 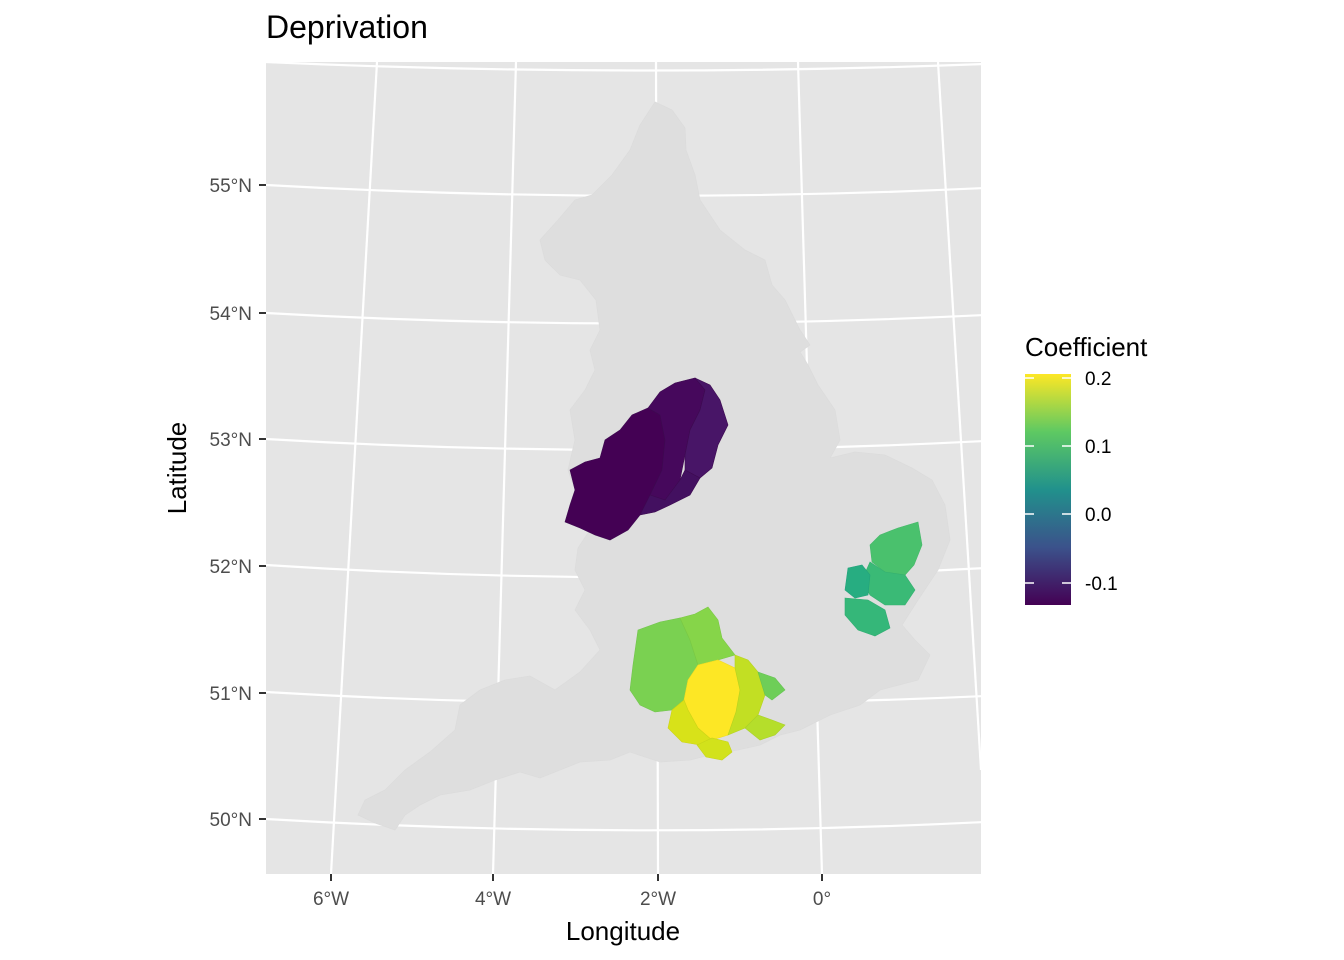 I want to click on parallel-50n, so click(x=623, y=824).